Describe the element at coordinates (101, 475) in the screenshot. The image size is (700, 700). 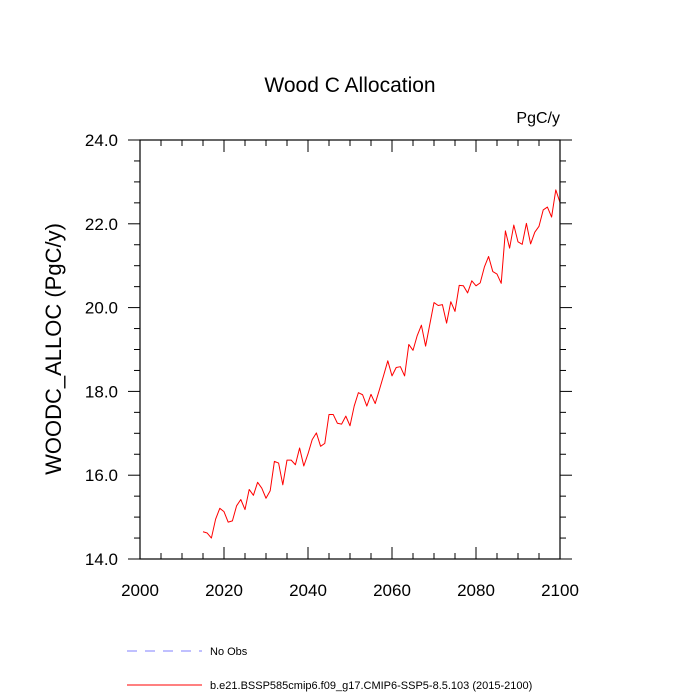
I see `y-tick-label: 16.0` at that location.